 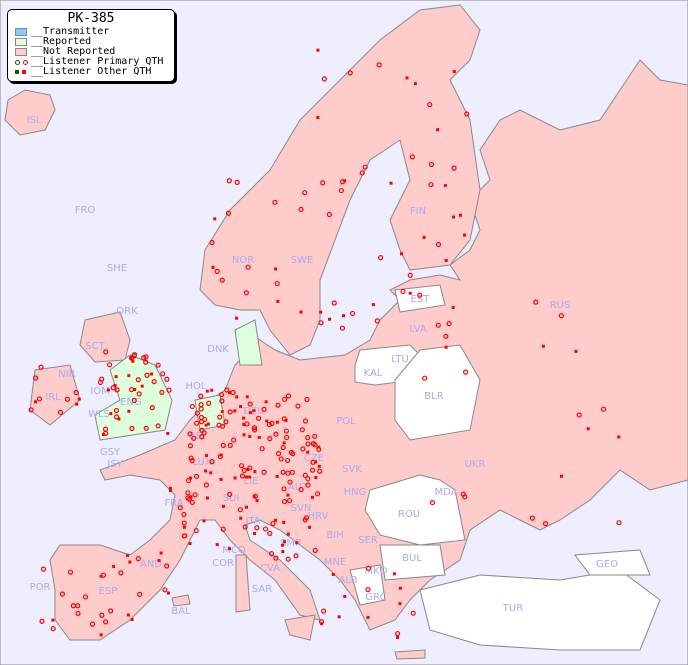 I want to click on country-label-isl: ISL, so click(x=34, y=120).